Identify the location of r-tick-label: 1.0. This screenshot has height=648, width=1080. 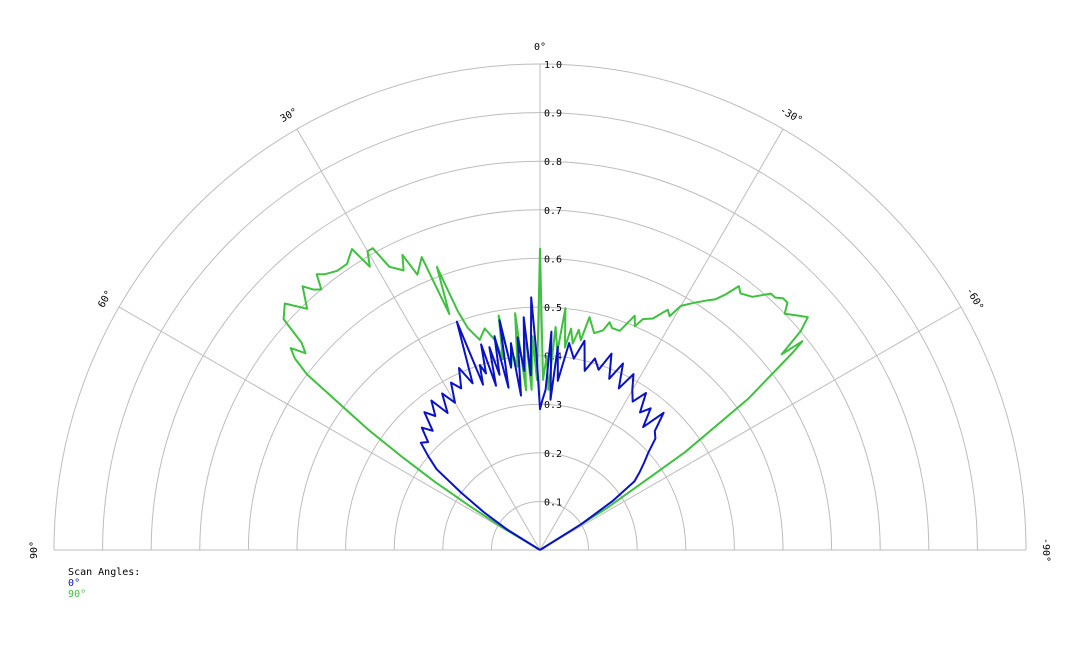
(553, 65).